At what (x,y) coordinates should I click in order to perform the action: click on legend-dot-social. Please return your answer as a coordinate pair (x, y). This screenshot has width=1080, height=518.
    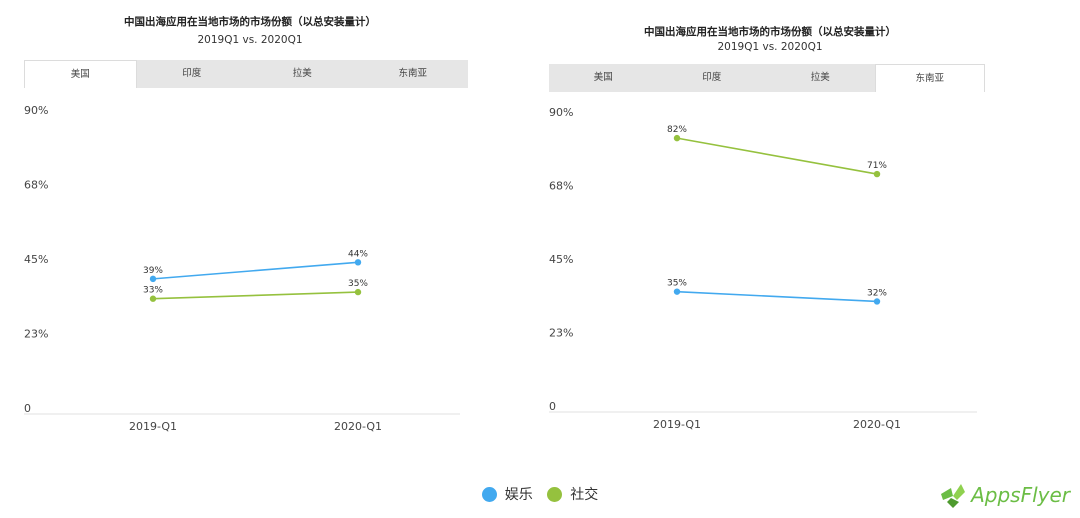
    Looking at the image, I should click on (555, 494).